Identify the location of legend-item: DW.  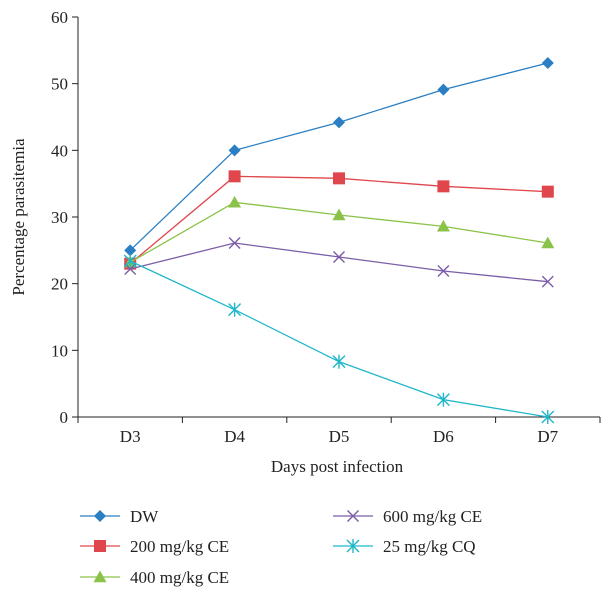
(119, 516).